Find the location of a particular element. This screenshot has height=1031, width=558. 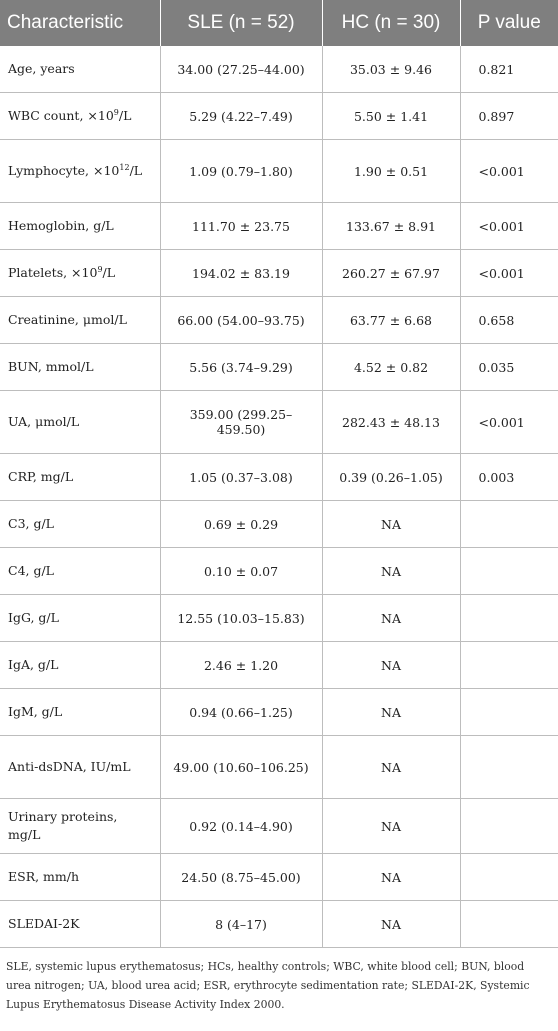

table-row: IgG, g/L 12.55 (10.03–15.83) NA is located at coordinates (279, 618).